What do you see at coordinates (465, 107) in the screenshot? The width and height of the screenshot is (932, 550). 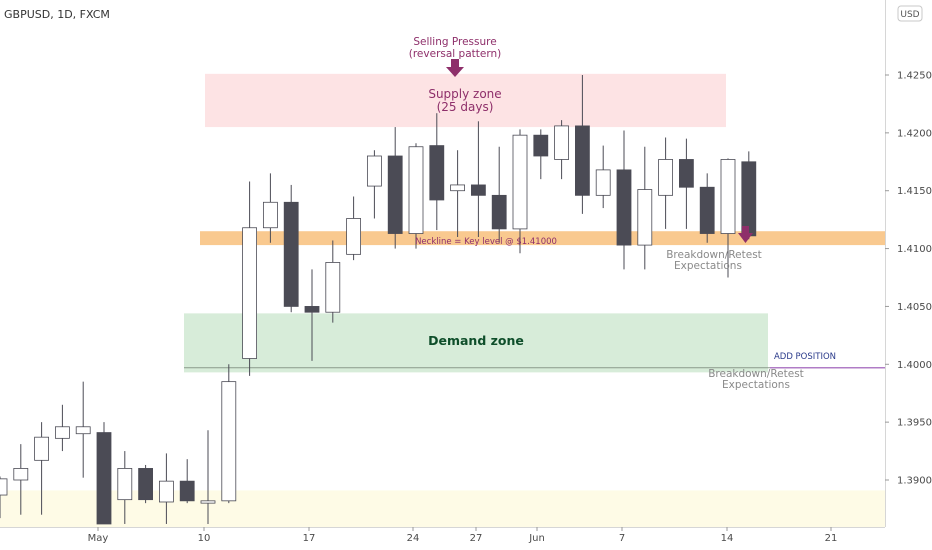 I see `supply-zone-sublabel: (25 days)` at bounding box center [465, 107].